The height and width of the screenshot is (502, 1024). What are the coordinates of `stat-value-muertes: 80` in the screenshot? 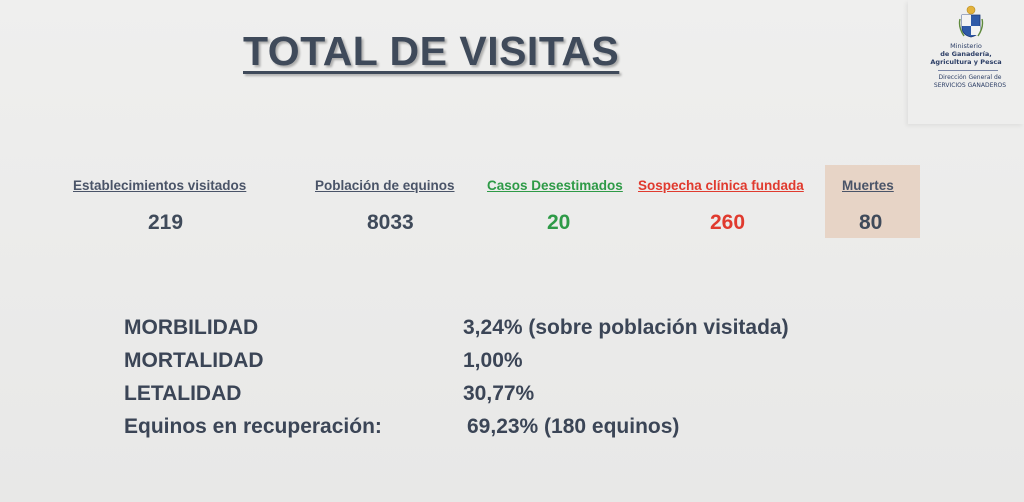 It's located at (871, 222).